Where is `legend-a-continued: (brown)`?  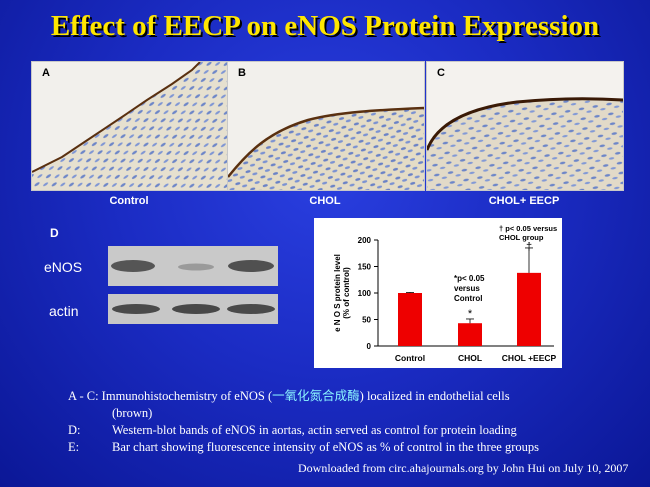 legend-a-continued: (brown) is located at coordinates (132, 413).